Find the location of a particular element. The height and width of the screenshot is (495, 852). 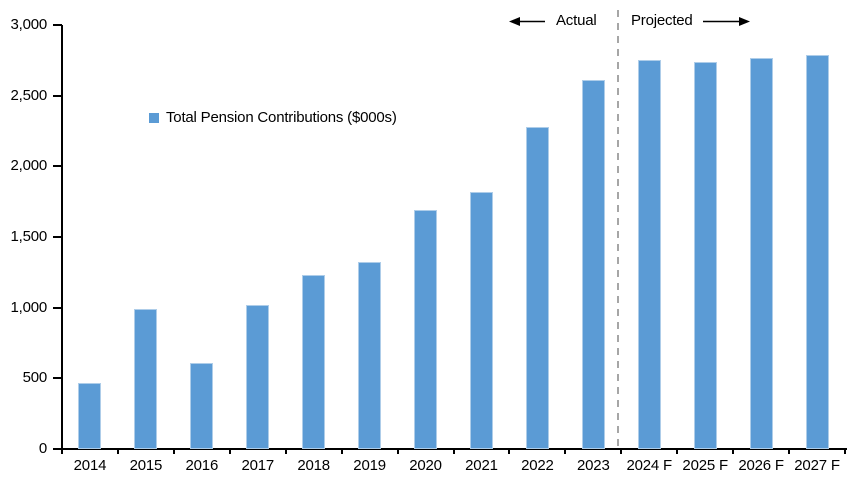

bar-2018 is located at coordinates (314, 362).